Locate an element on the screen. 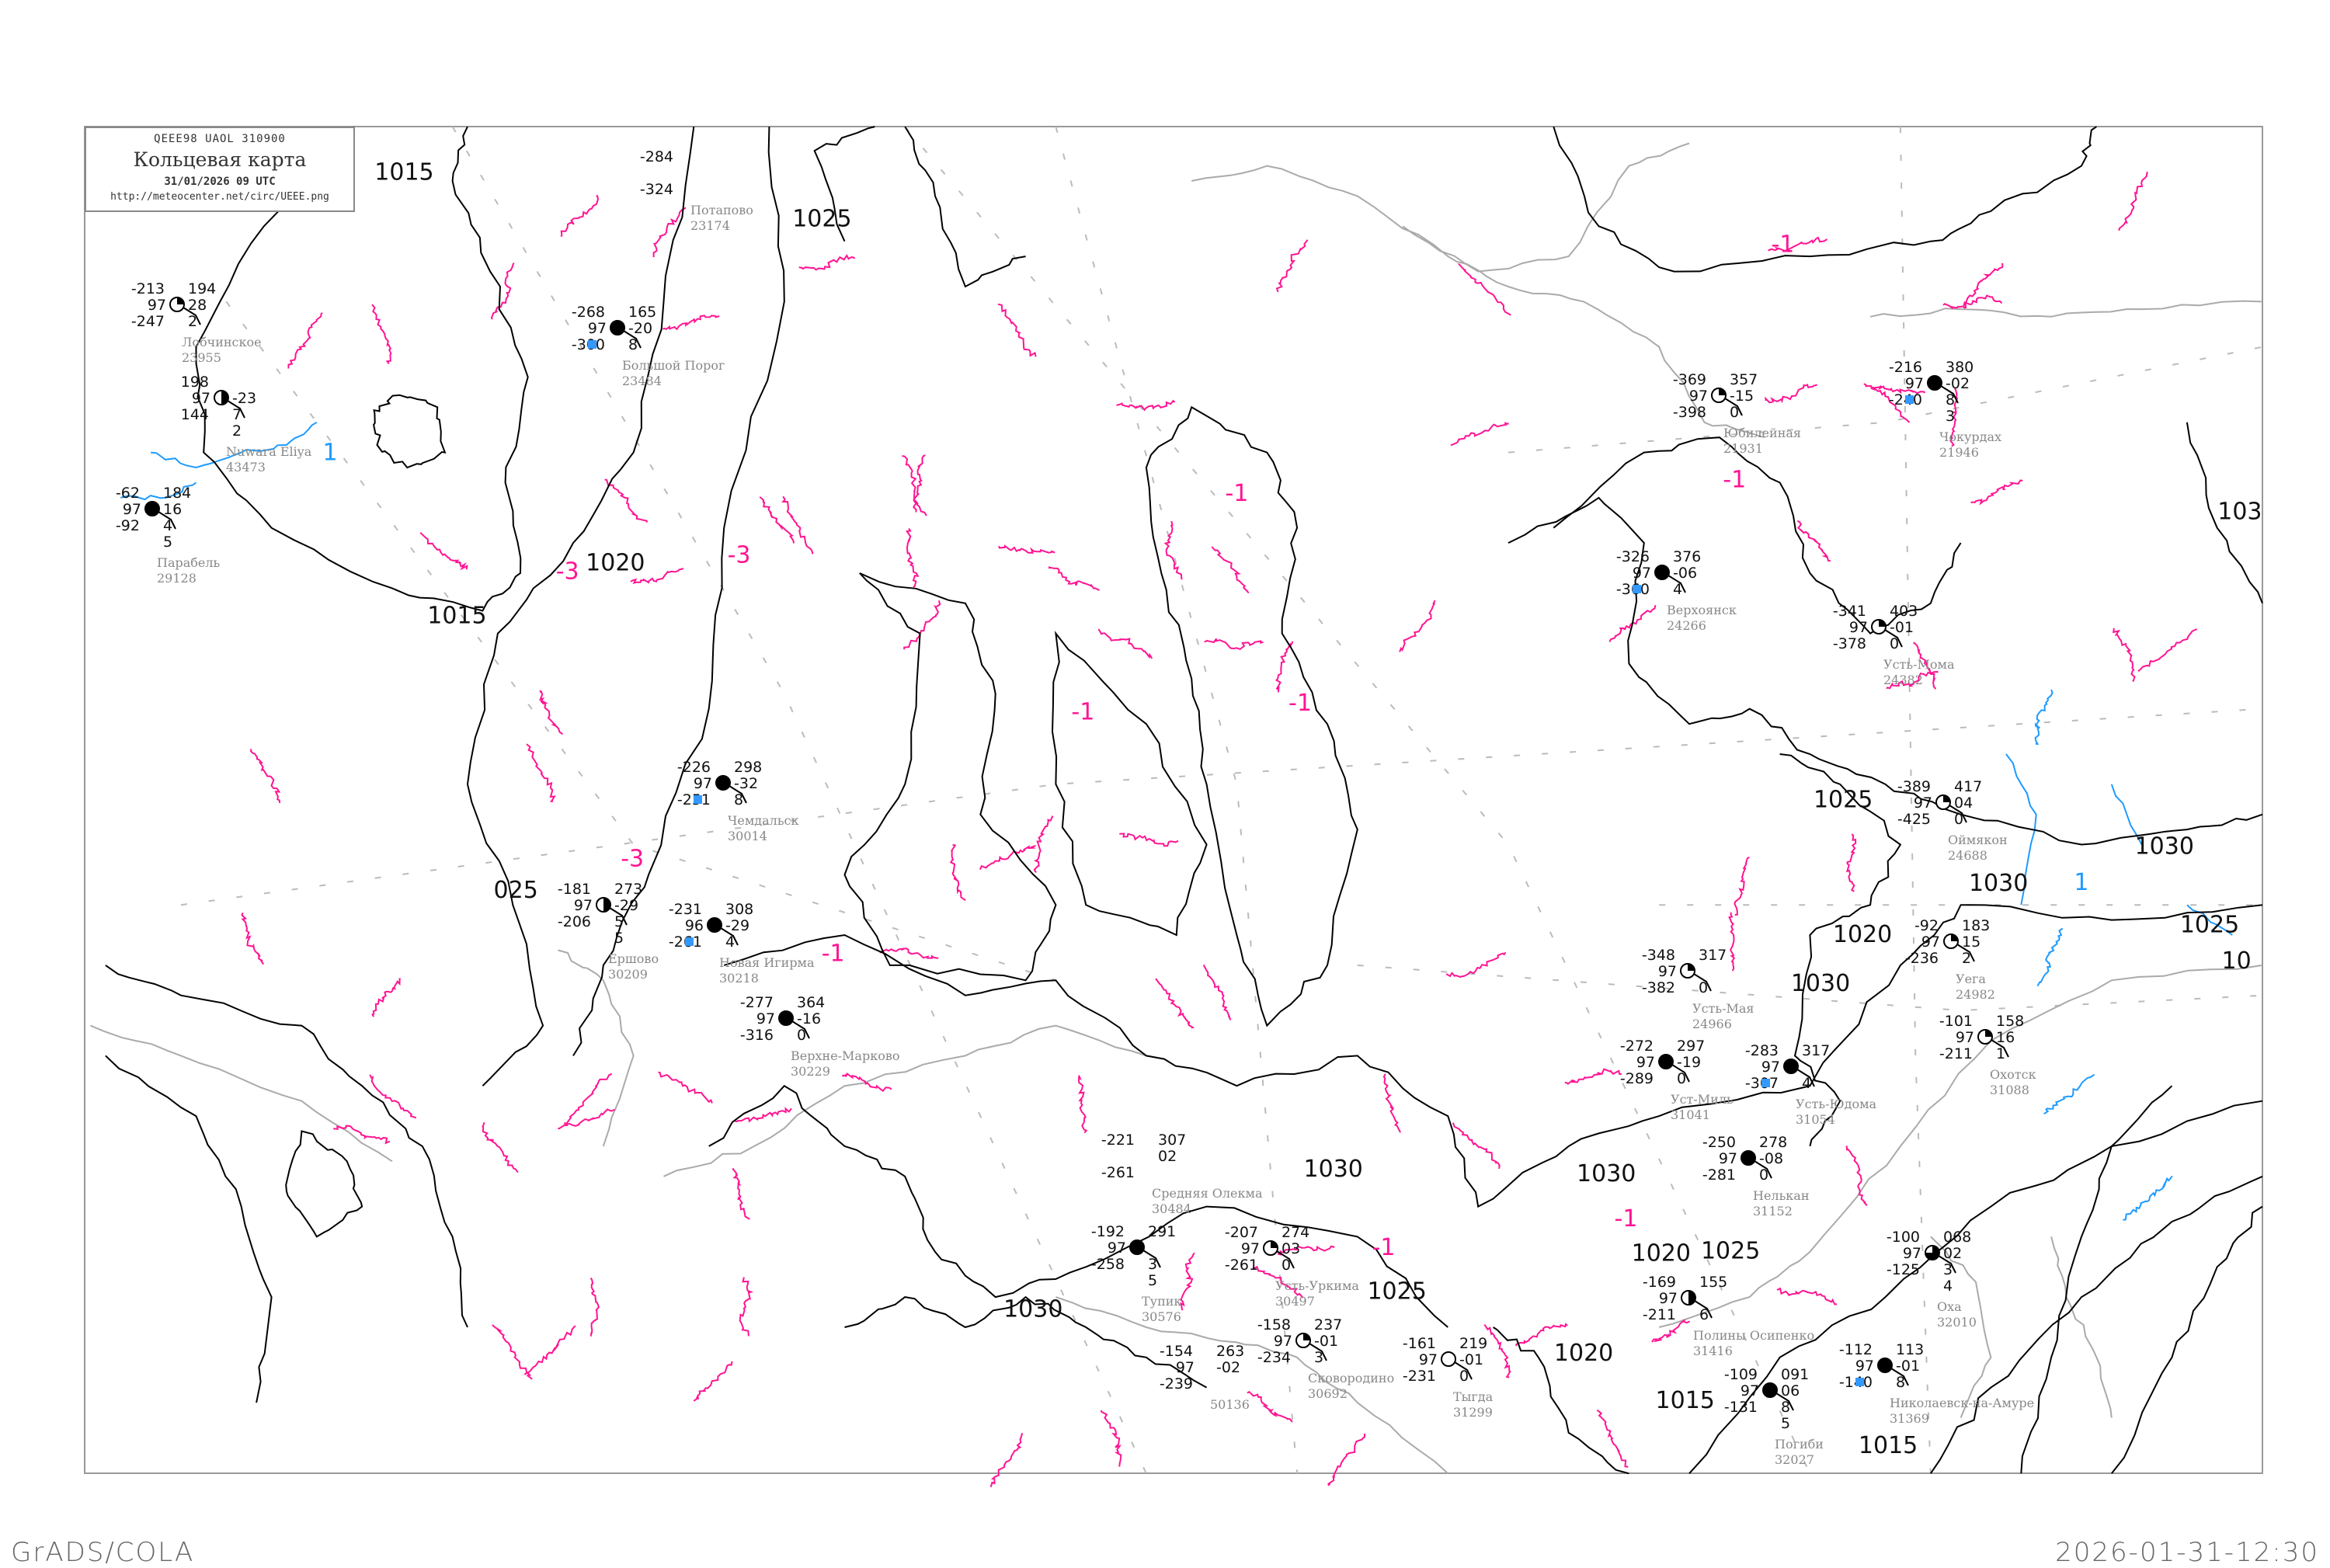 The image size is (2330, 1568). isotherm-label-group: -1 is located at coordinates (1300, 704).